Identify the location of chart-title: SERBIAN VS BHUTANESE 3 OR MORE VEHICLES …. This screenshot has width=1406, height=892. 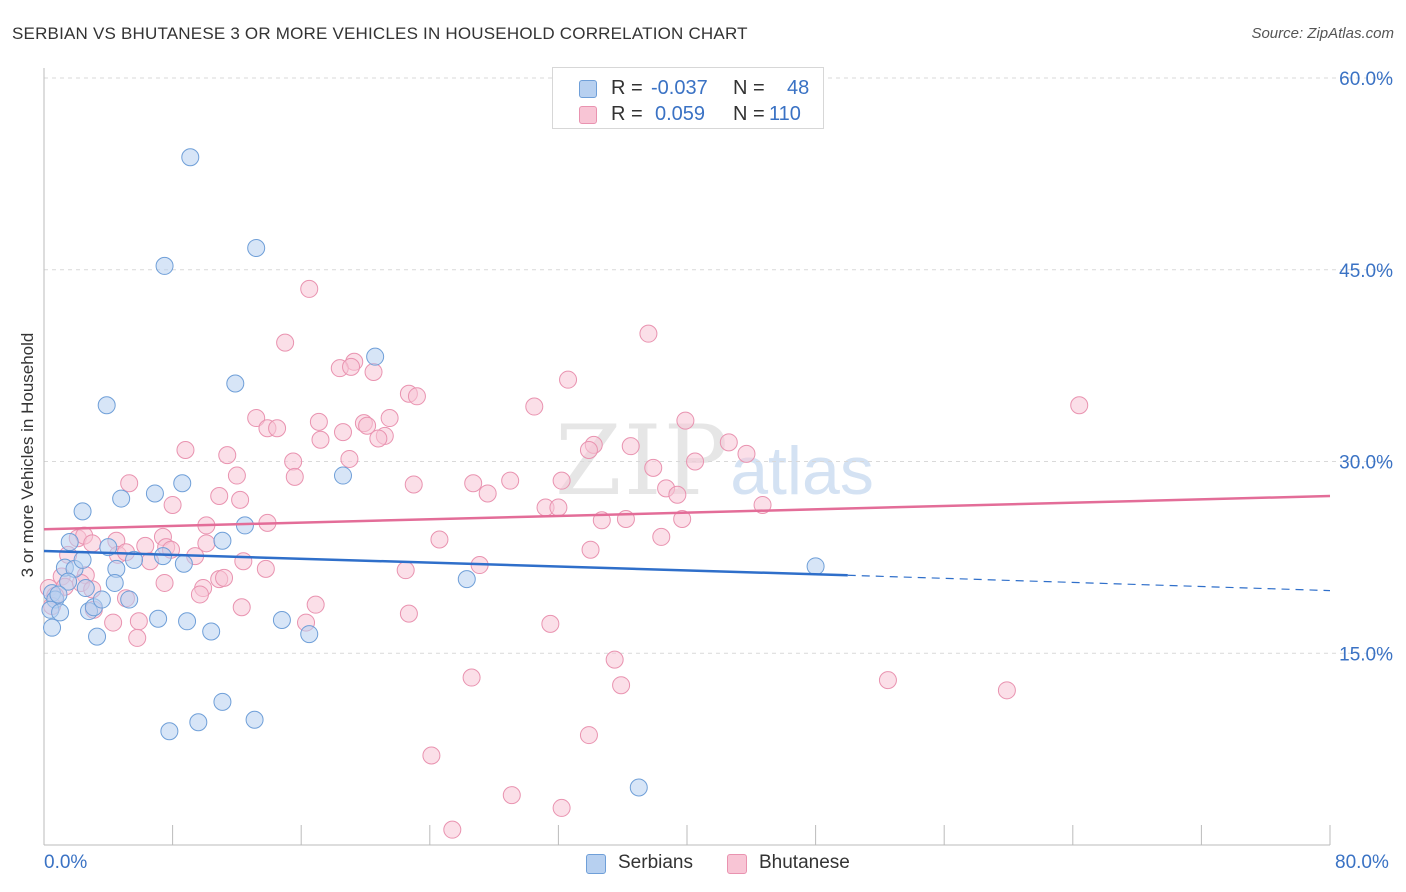
(380, 33).